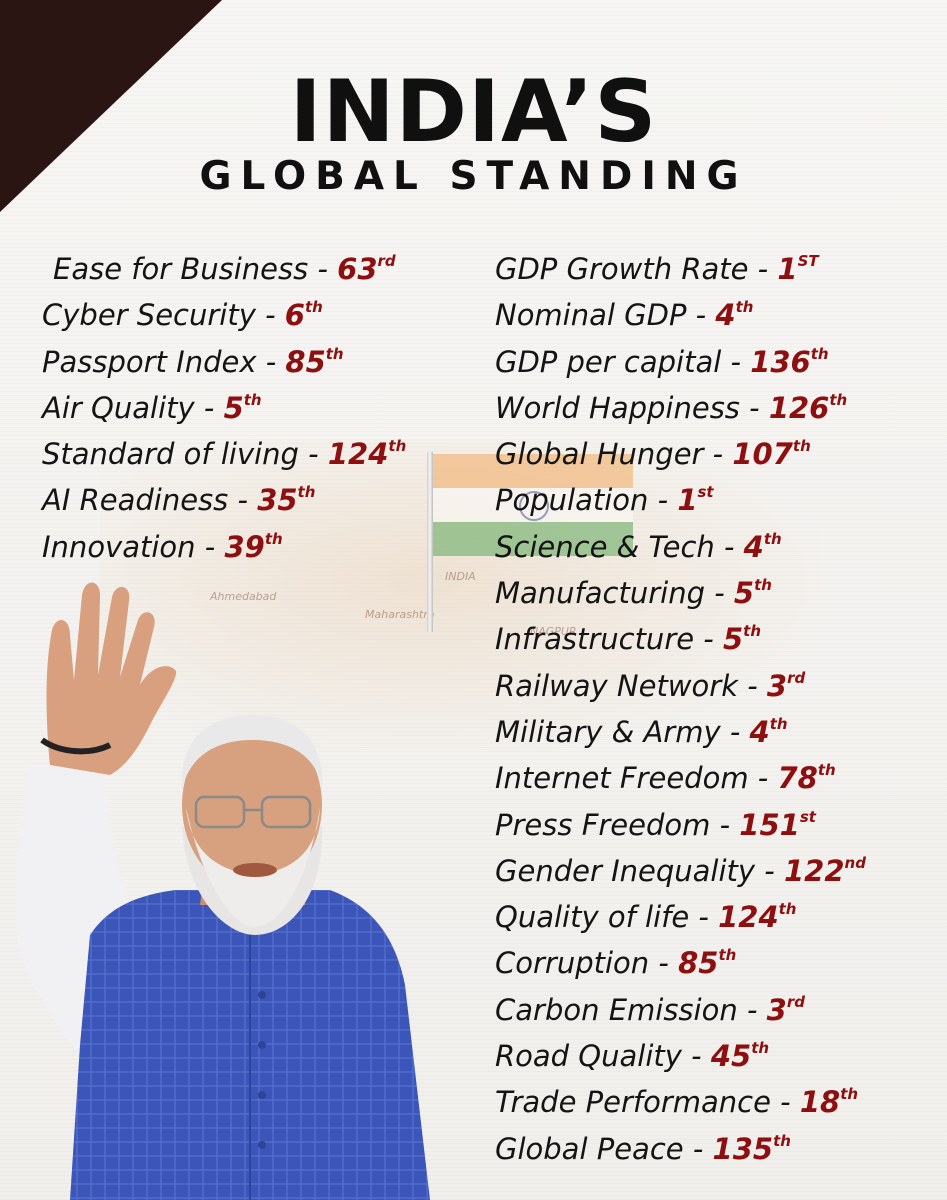 The image size is (947, 1200). Describe the element at coordinates (777, 685) in the screenshot. I see `ranking-number: 3` at that location.